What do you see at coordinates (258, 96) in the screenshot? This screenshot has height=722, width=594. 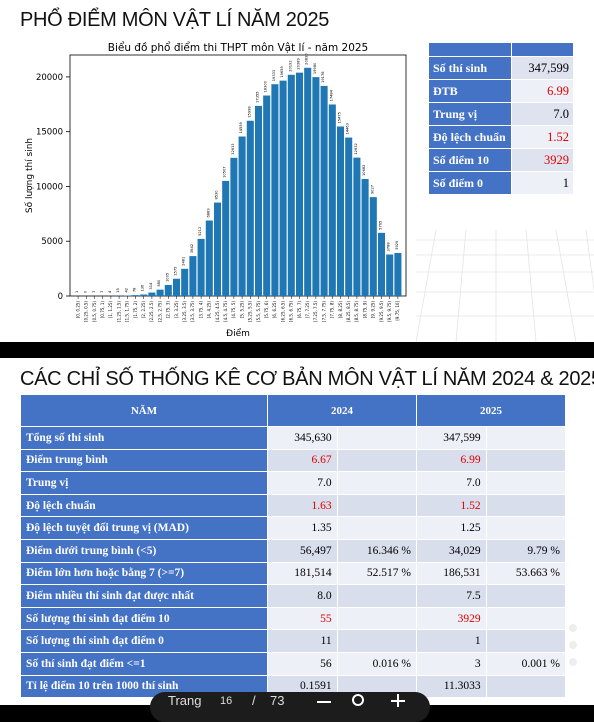 I see `bar-data-label: 17355` at bounding box center [258, 96].